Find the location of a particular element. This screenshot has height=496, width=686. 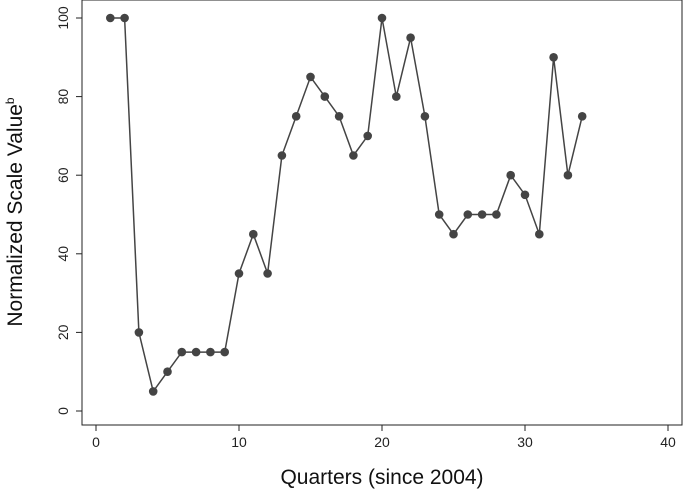

y-axis-title-superscript: b is located at coordinates (10, 100).